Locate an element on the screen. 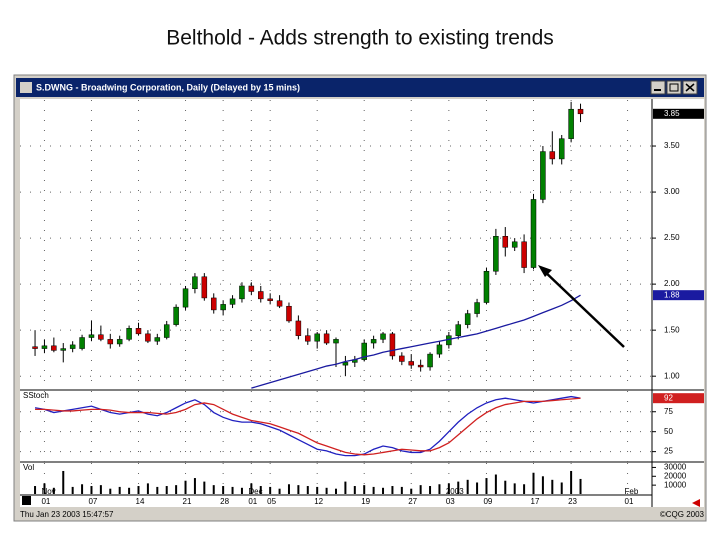  month-label: 2003 is located at coordinates (455, 491).